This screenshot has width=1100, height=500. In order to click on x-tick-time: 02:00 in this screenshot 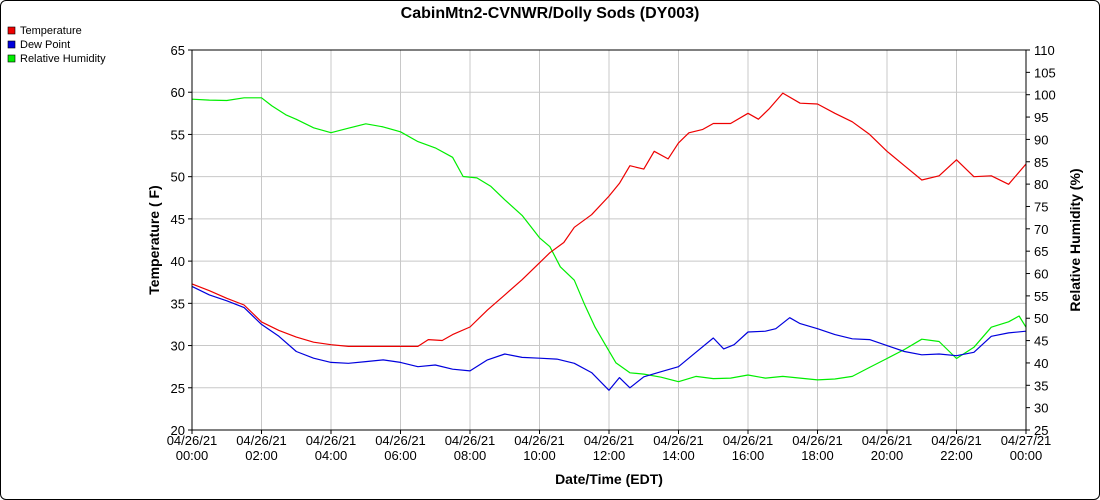, I will do `click(261, 455)`.